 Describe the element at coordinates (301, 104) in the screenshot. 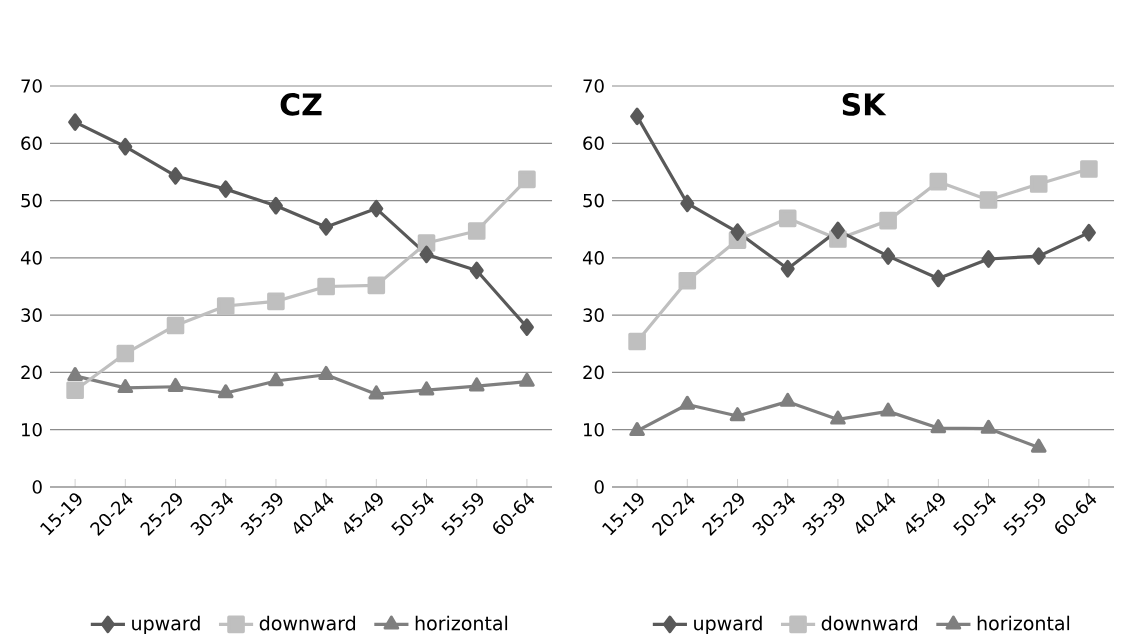

I see `chart-title: CZ` at that location.